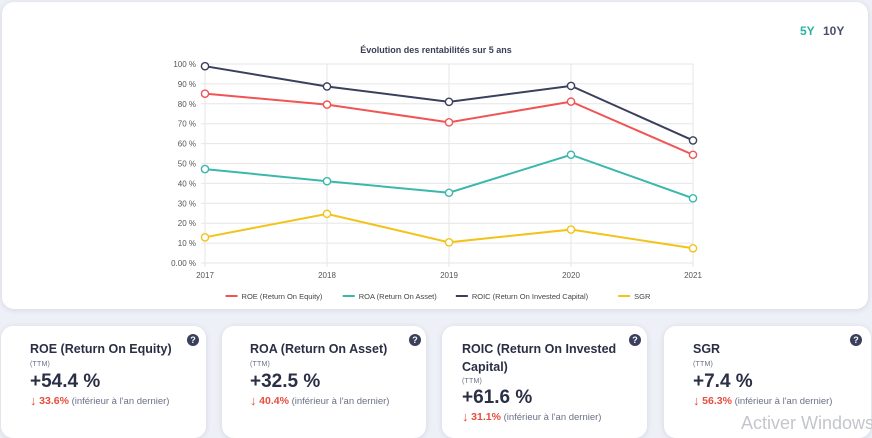 The height and width of the screenshot is (438, 872). I want to click on metric-value: +54.4 %, so click(65, 381).